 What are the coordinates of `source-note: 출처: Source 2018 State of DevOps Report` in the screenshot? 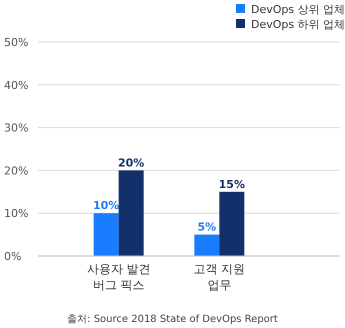 It's located at (172, 319).